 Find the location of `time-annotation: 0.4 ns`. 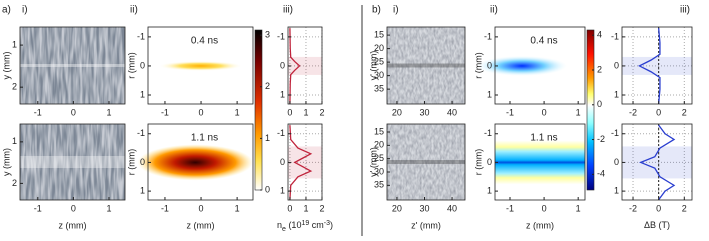

time-annotation: 0.4 ns is located at coordinates (543, 41).